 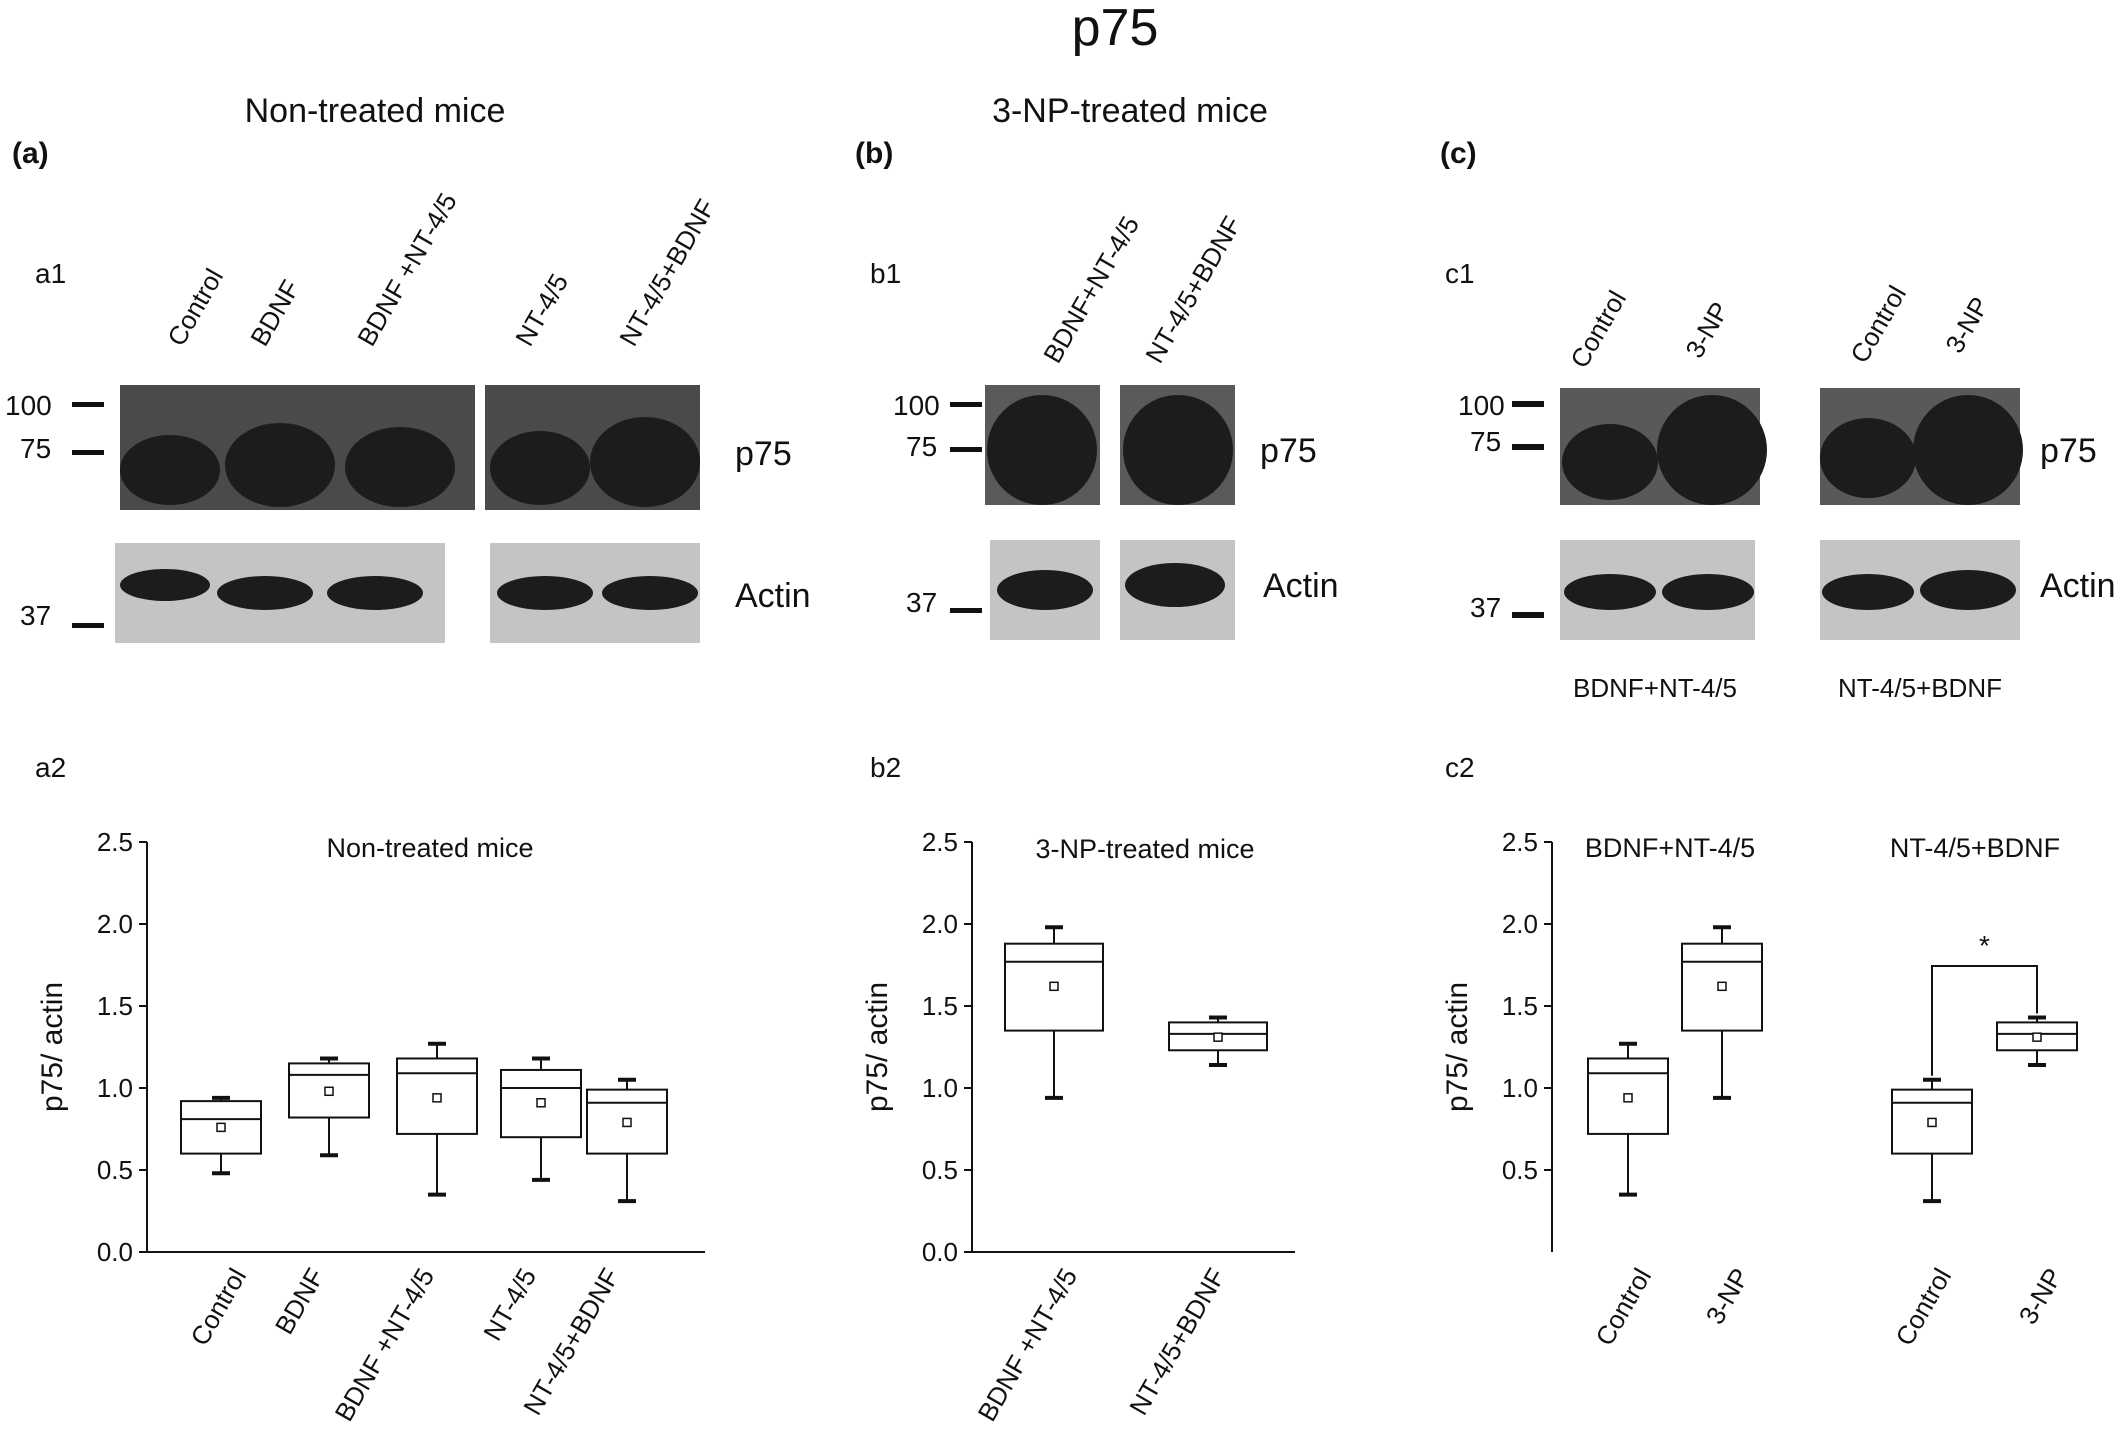 I want to click on blot-c1-group-label: BDNF+NT-4/5, so click(x=1655, y=688).